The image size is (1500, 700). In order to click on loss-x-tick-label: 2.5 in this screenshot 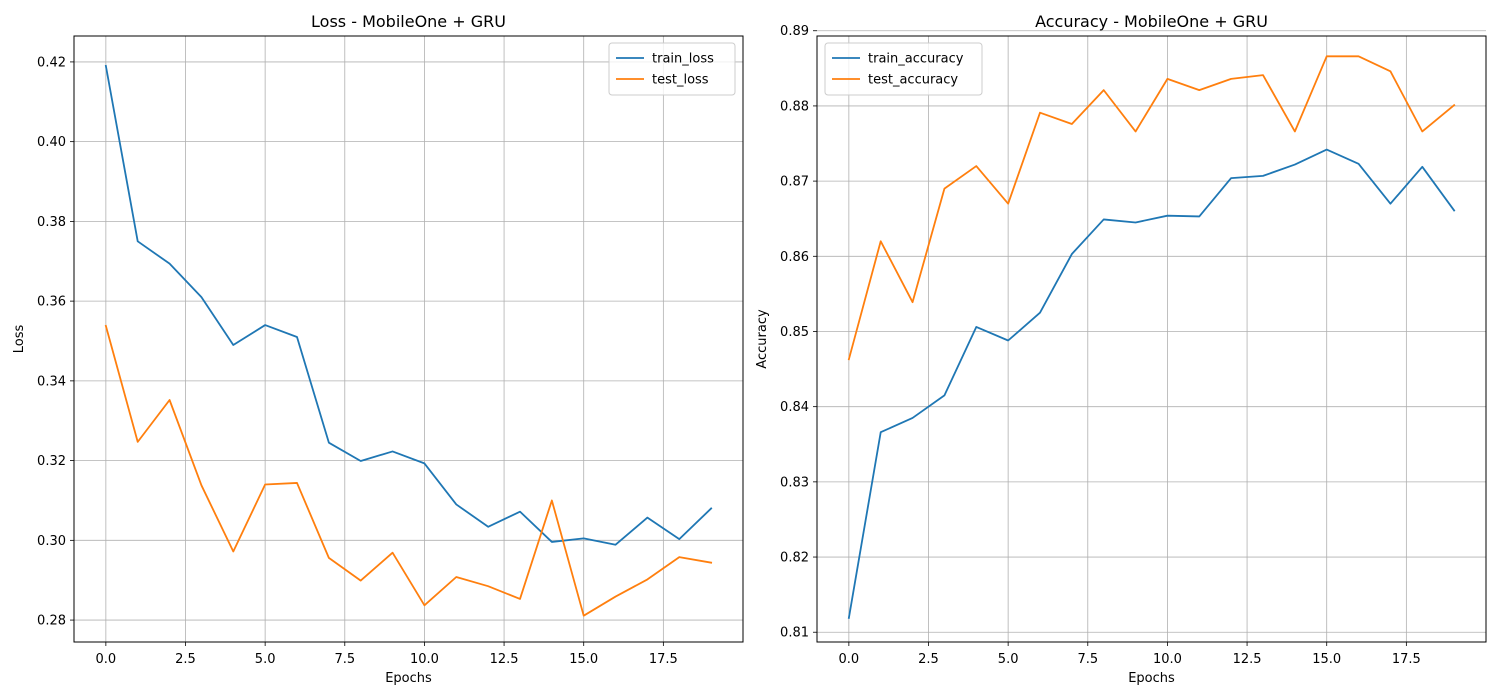, I will do `click(185, 659)`.